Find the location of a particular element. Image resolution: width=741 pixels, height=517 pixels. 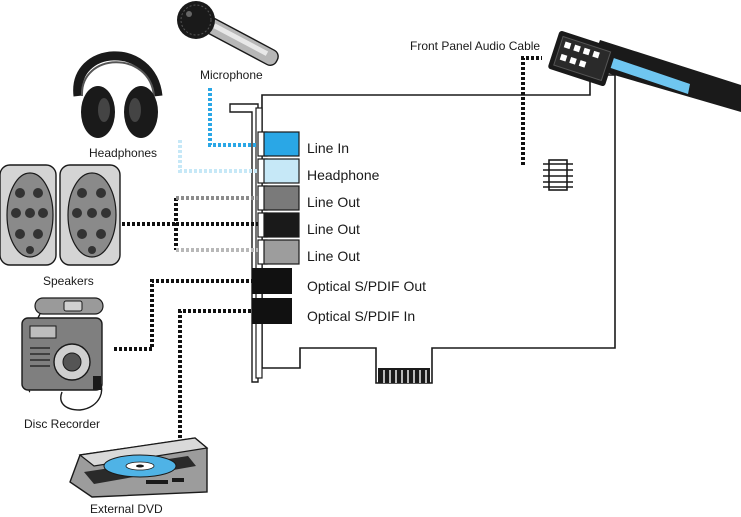

microphone-label: Microphone is located at coordinates (231, 75).